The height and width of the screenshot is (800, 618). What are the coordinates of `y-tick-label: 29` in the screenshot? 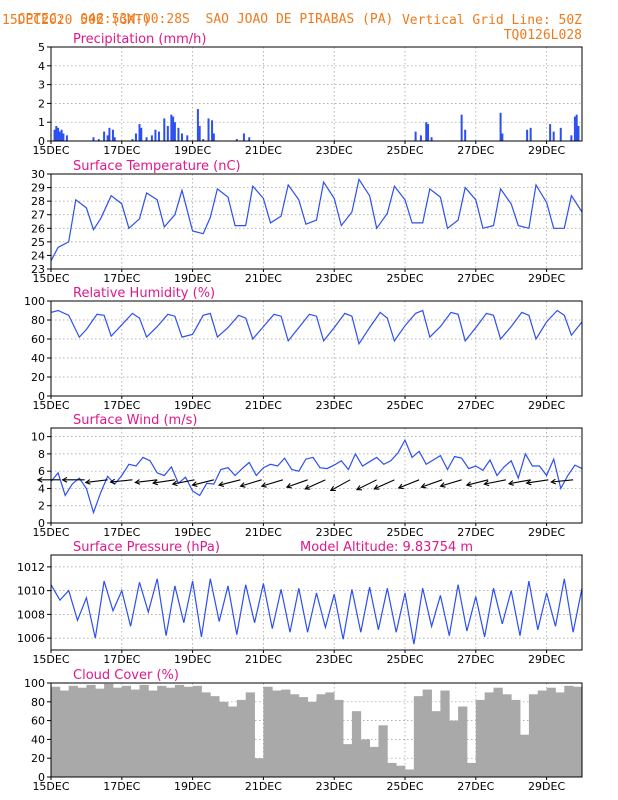 It's located at (38, 188).